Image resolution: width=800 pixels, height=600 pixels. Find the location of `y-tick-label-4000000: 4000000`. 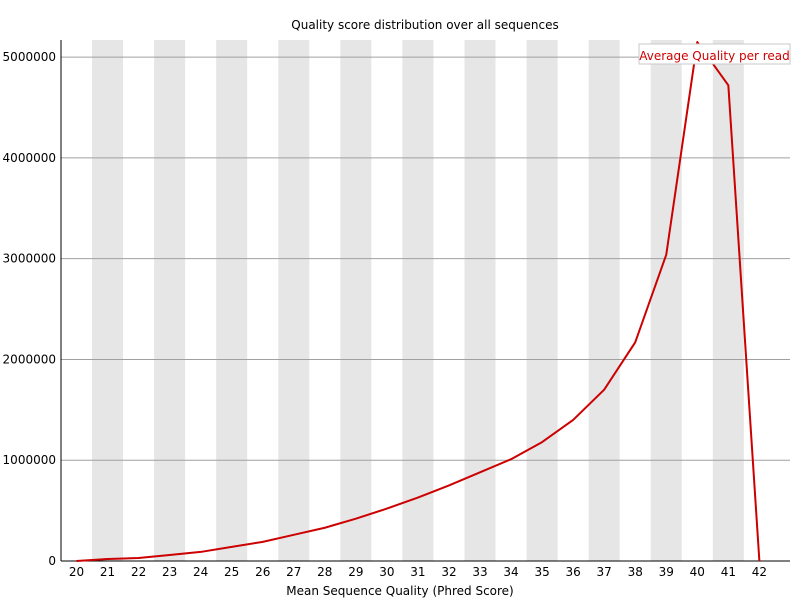

y-tick-label-4000000: 4000000 is located at coordinates (29, 158).